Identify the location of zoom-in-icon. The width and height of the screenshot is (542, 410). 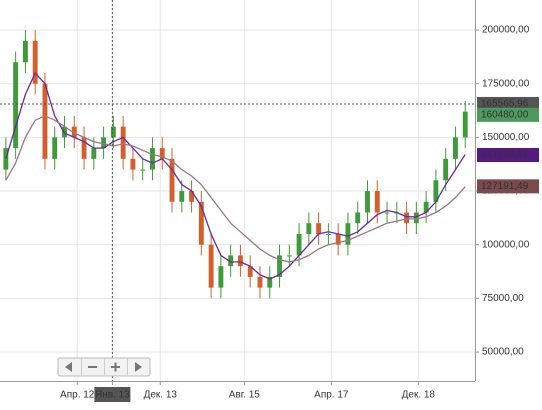
(115, 367).